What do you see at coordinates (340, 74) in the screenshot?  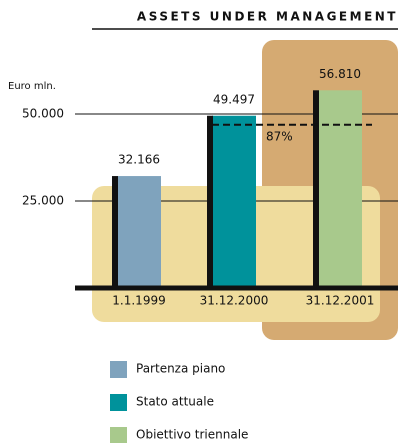 I see `value-label: 56.810` at bounding box center [340, 74].